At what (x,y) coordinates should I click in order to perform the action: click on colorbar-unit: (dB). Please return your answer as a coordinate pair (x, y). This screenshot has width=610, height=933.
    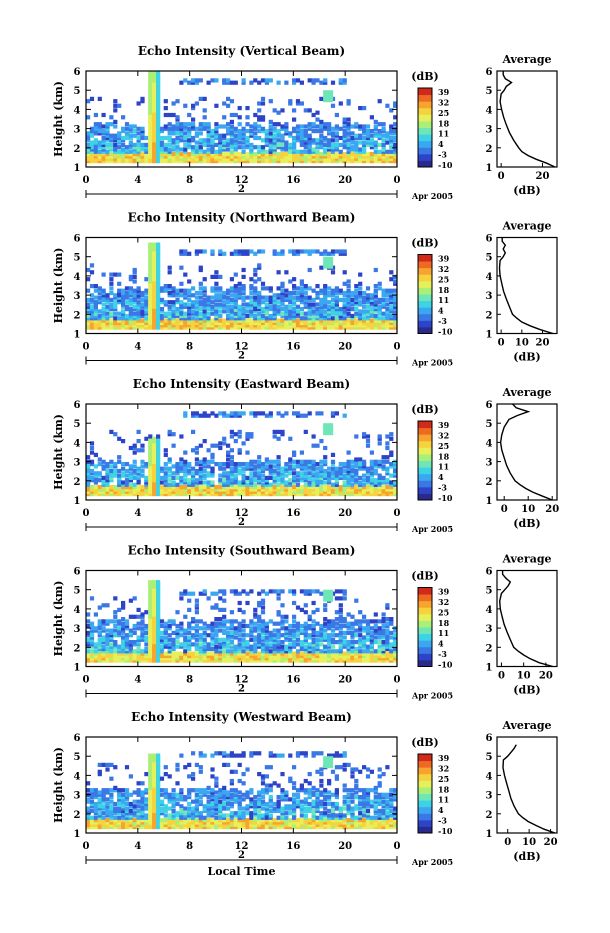
    Looking at the image, I should click on (424, 243).